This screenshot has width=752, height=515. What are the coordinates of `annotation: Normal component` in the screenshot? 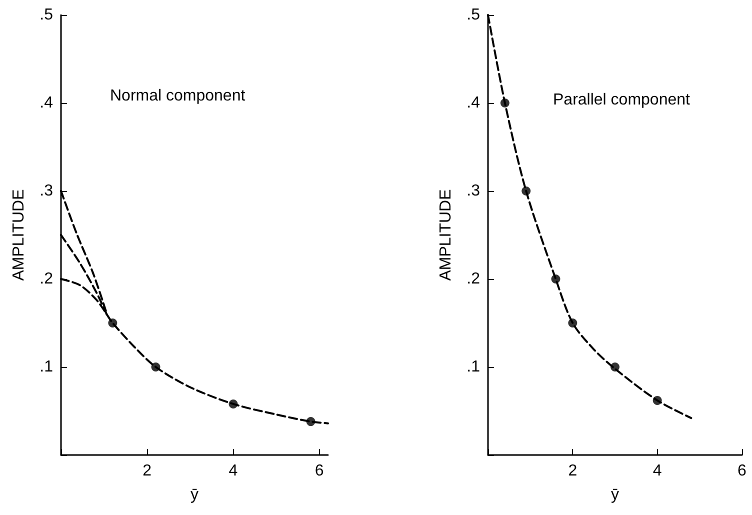 It's located at (178, 96).